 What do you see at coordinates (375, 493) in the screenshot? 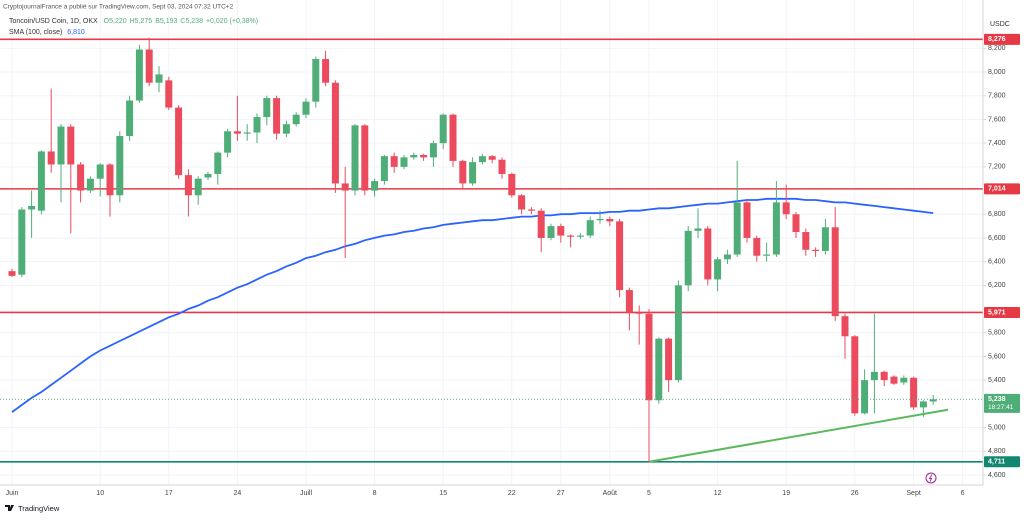
I see `x-tick-label: 8` at bounding box center [375, 493].